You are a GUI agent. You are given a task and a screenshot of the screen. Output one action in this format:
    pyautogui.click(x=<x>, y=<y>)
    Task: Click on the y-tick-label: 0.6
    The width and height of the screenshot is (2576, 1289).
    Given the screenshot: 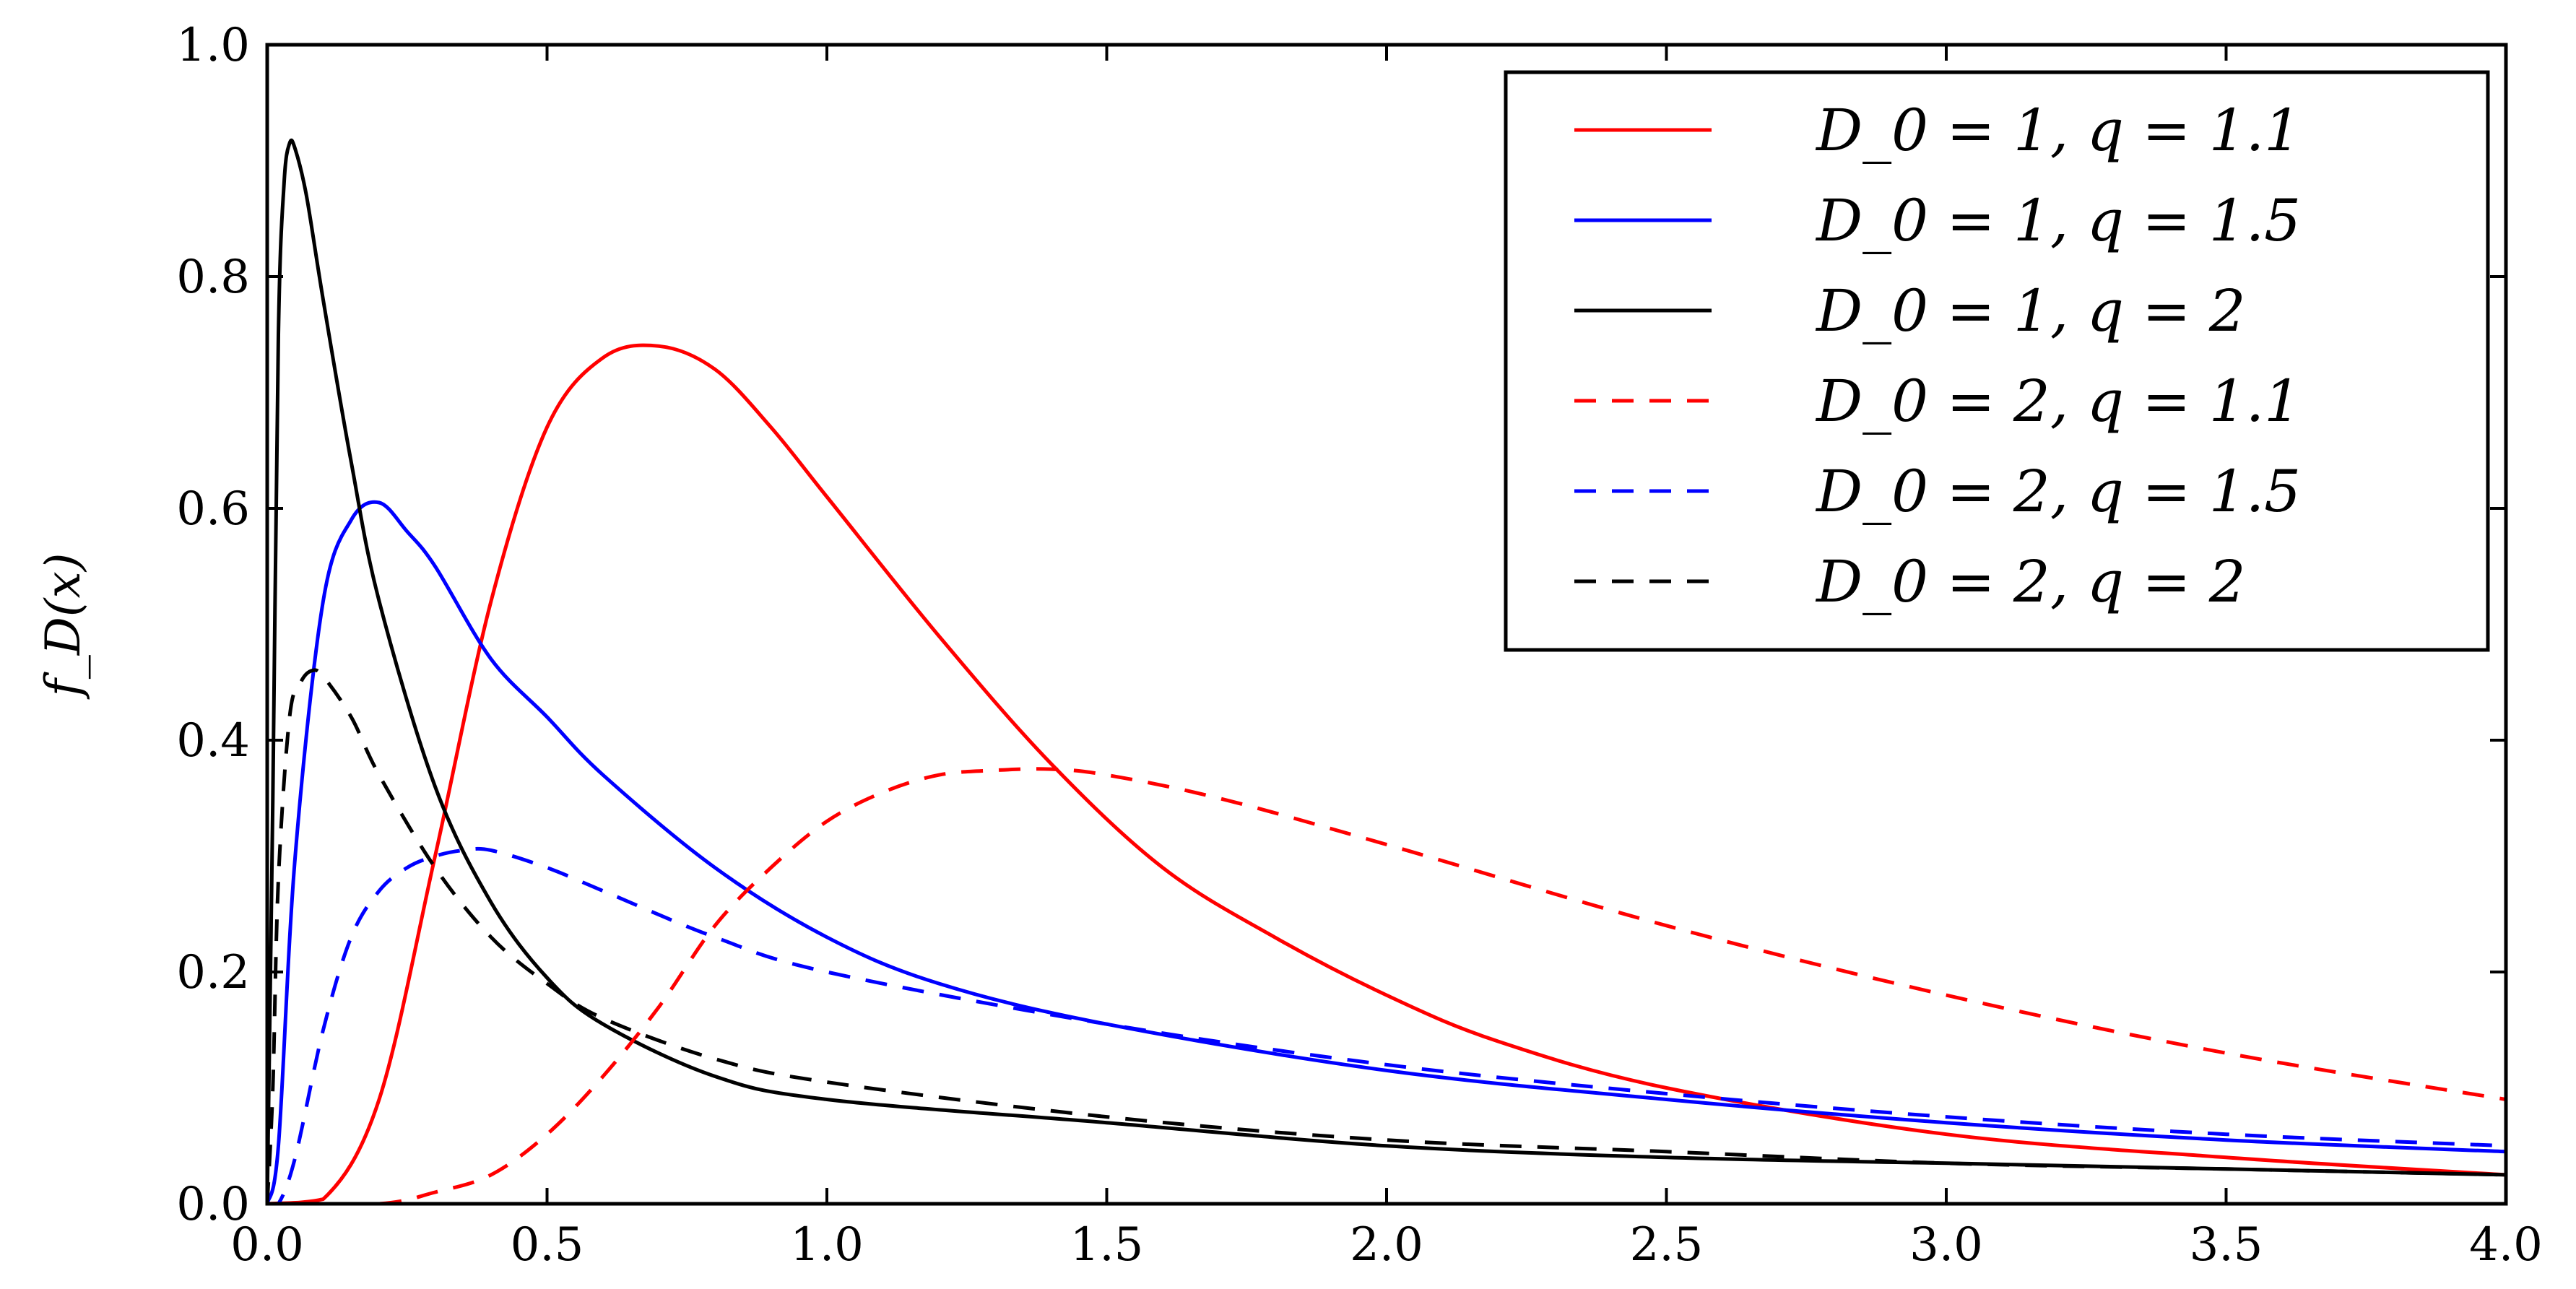 What is the action you would take?
    pyautogui.click(x=213, y=509)
    